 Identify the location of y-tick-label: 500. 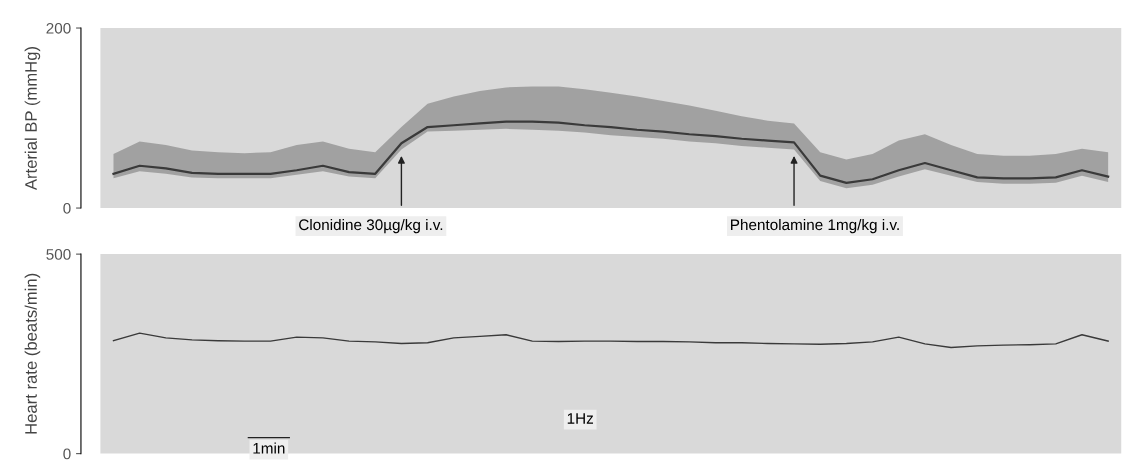
(58, 254).